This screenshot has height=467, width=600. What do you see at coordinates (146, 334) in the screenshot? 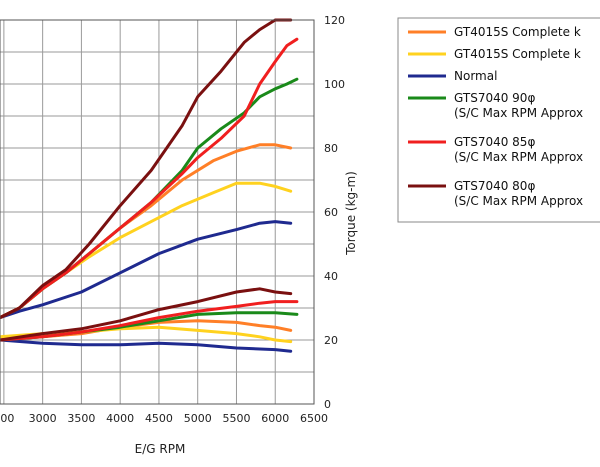
I see `series-line-2-lower` at bounding box center [146, 334].